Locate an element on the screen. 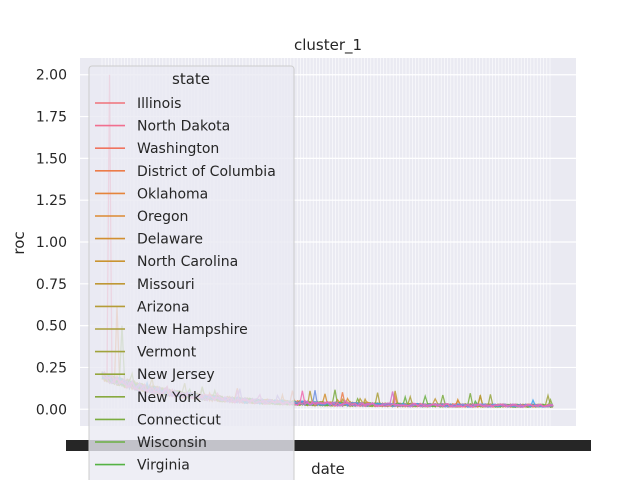 The image size is (640, 480). y-tick-label: 0.00 is located at coordinates (51, 410).